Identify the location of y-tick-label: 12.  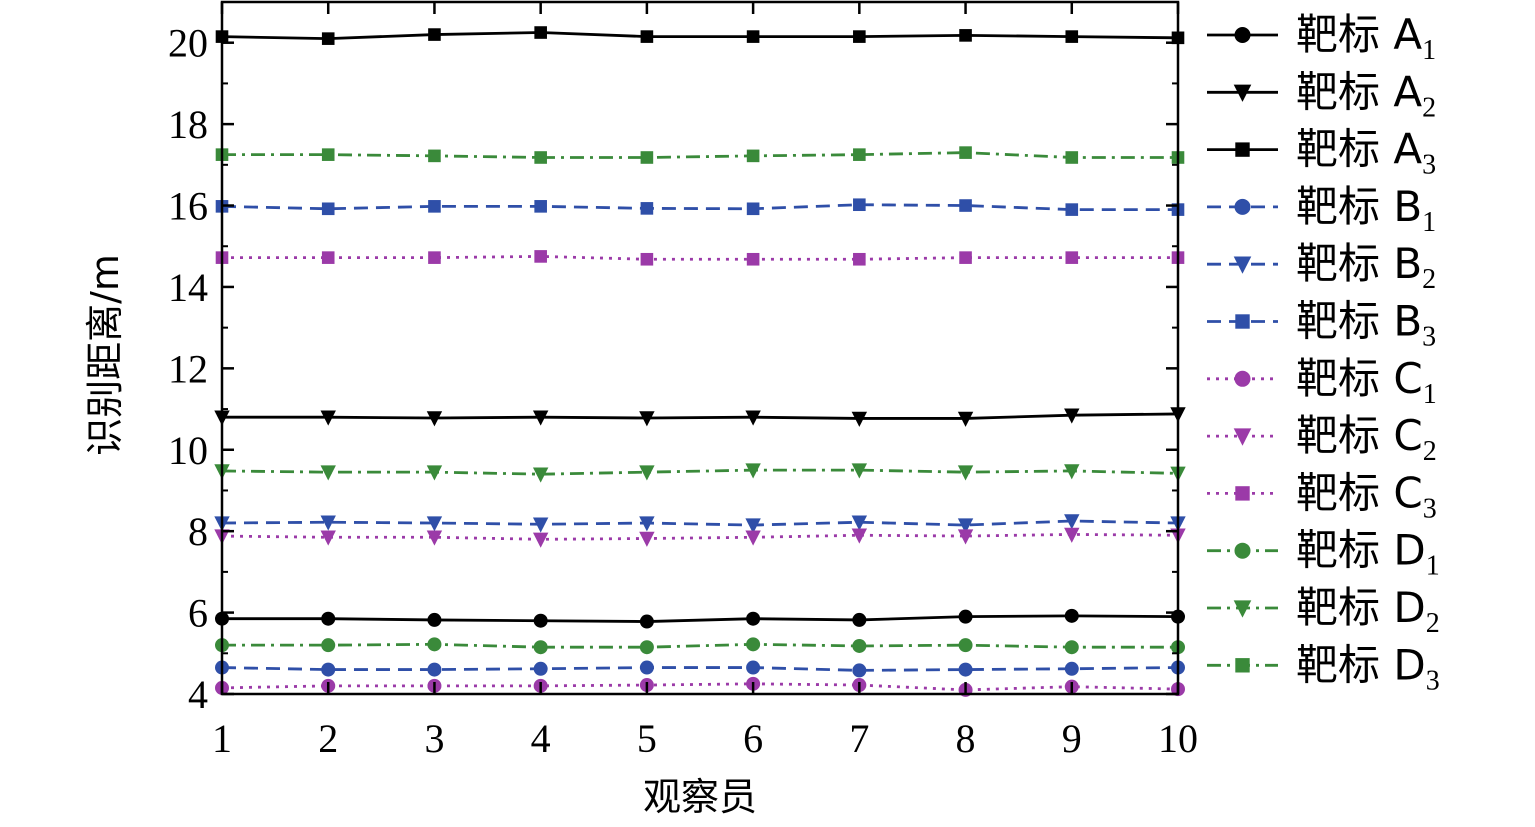
(188, 368).